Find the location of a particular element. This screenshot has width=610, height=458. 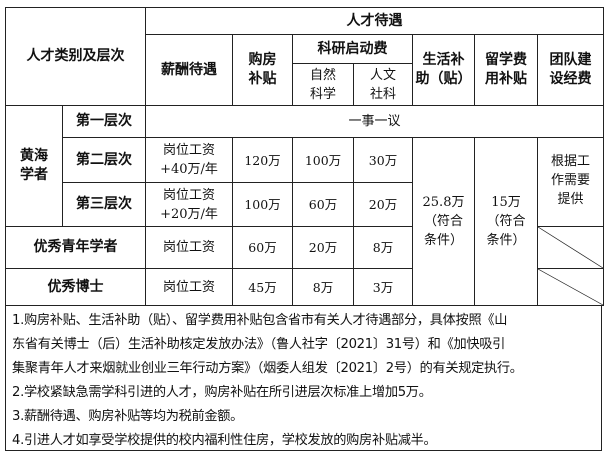

level1-label: 第一层次 is located at coordinates (104, 121).